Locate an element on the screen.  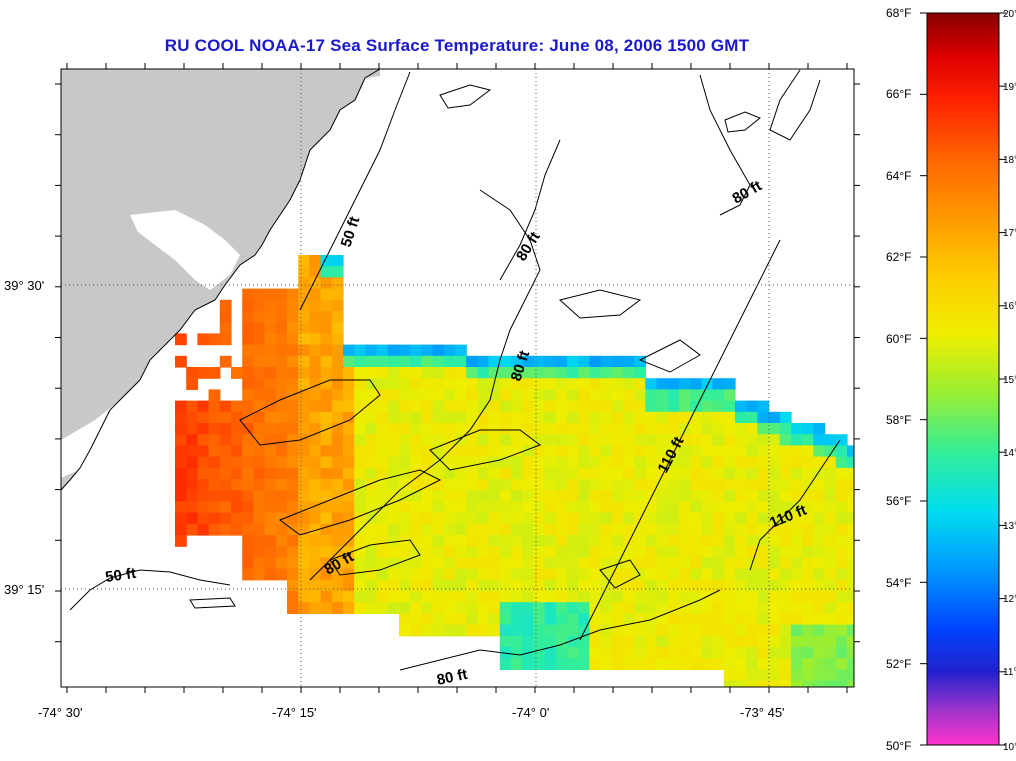
cbar-f-64: 64°F is located at coordinates (898, 176).